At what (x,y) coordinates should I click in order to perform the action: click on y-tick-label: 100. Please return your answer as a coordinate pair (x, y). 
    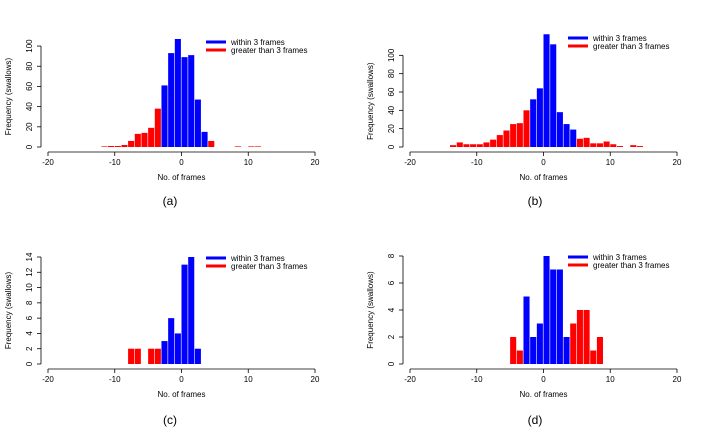
    Looking at the image, I should click on (391, 55).